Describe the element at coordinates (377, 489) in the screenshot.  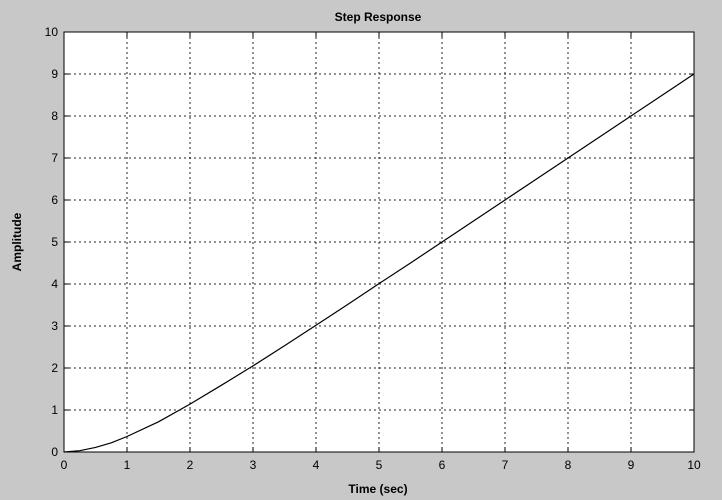
I see `x-axis-label: Time (sec)` at that location.